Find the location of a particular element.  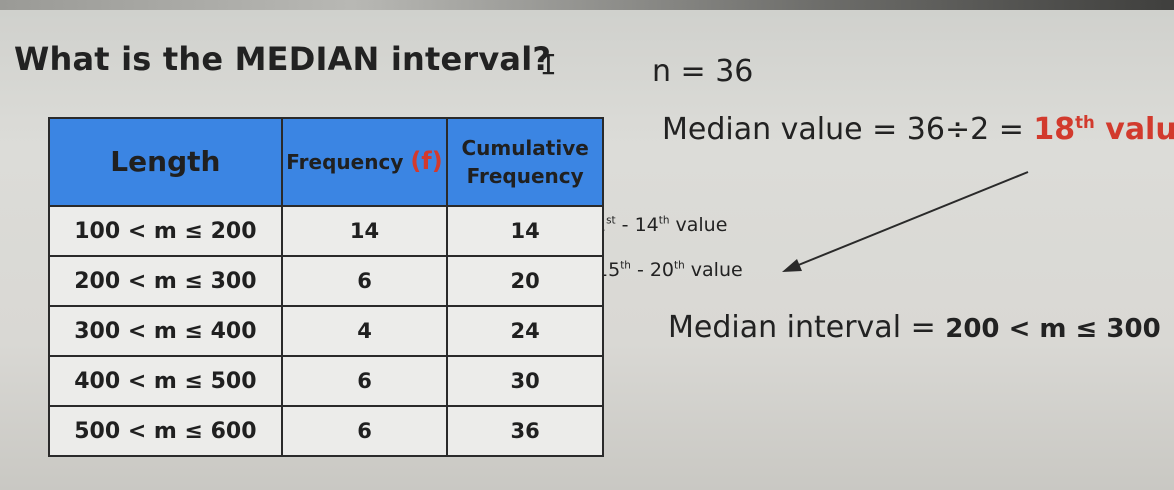

cell-length: 400 < m ≤ 500 is located at coordinates (165, 381).